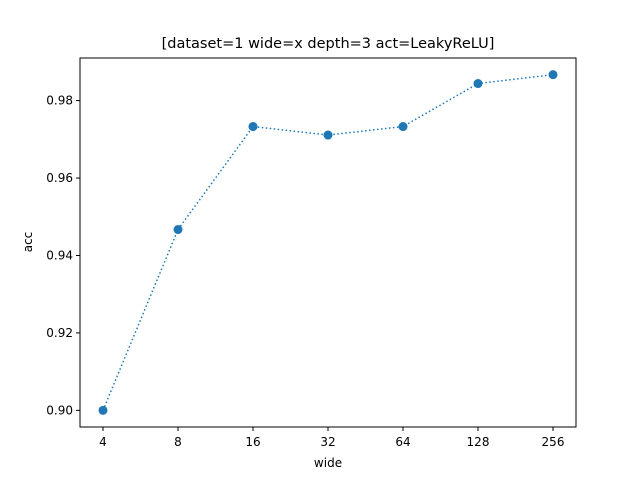  I want to click on y-tick-label: 0.96, so click(59, 178).